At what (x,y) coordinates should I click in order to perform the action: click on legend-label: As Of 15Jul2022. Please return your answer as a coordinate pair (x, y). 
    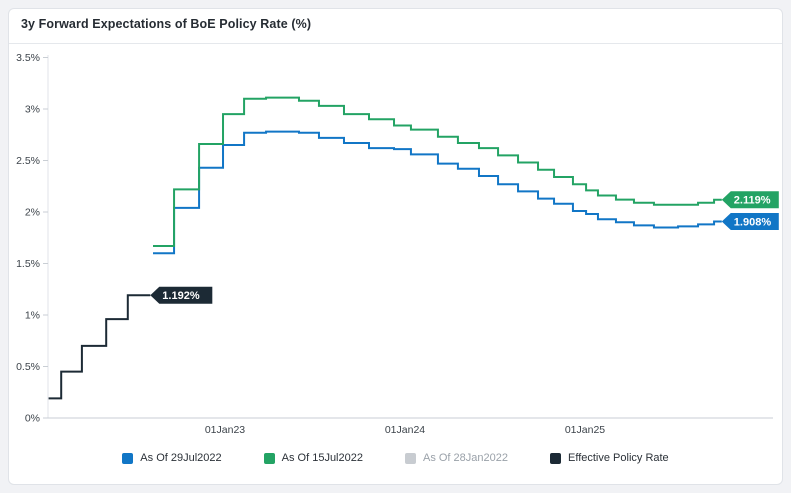
    Looking at the image, I should click on (322, 458).